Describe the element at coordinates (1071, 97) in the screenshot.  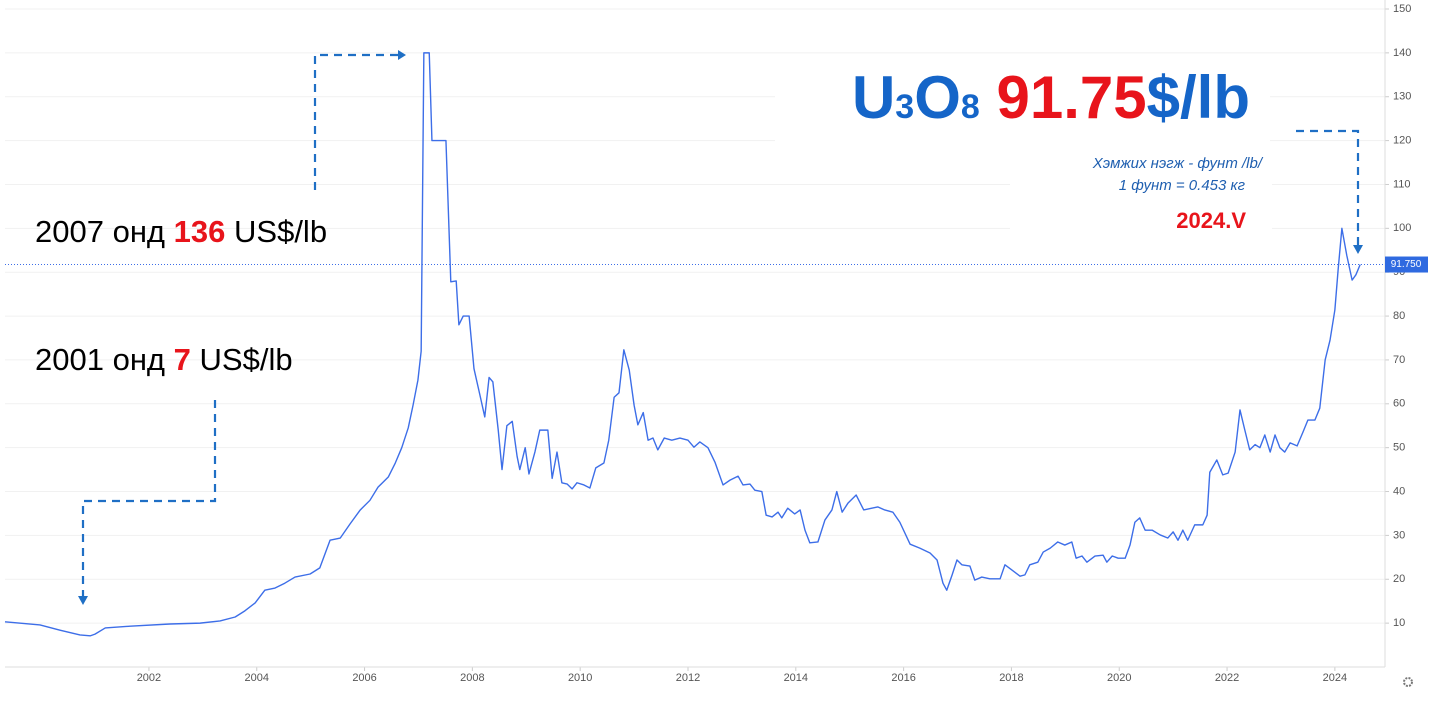
I see `headline-price: 91.75` at that location.